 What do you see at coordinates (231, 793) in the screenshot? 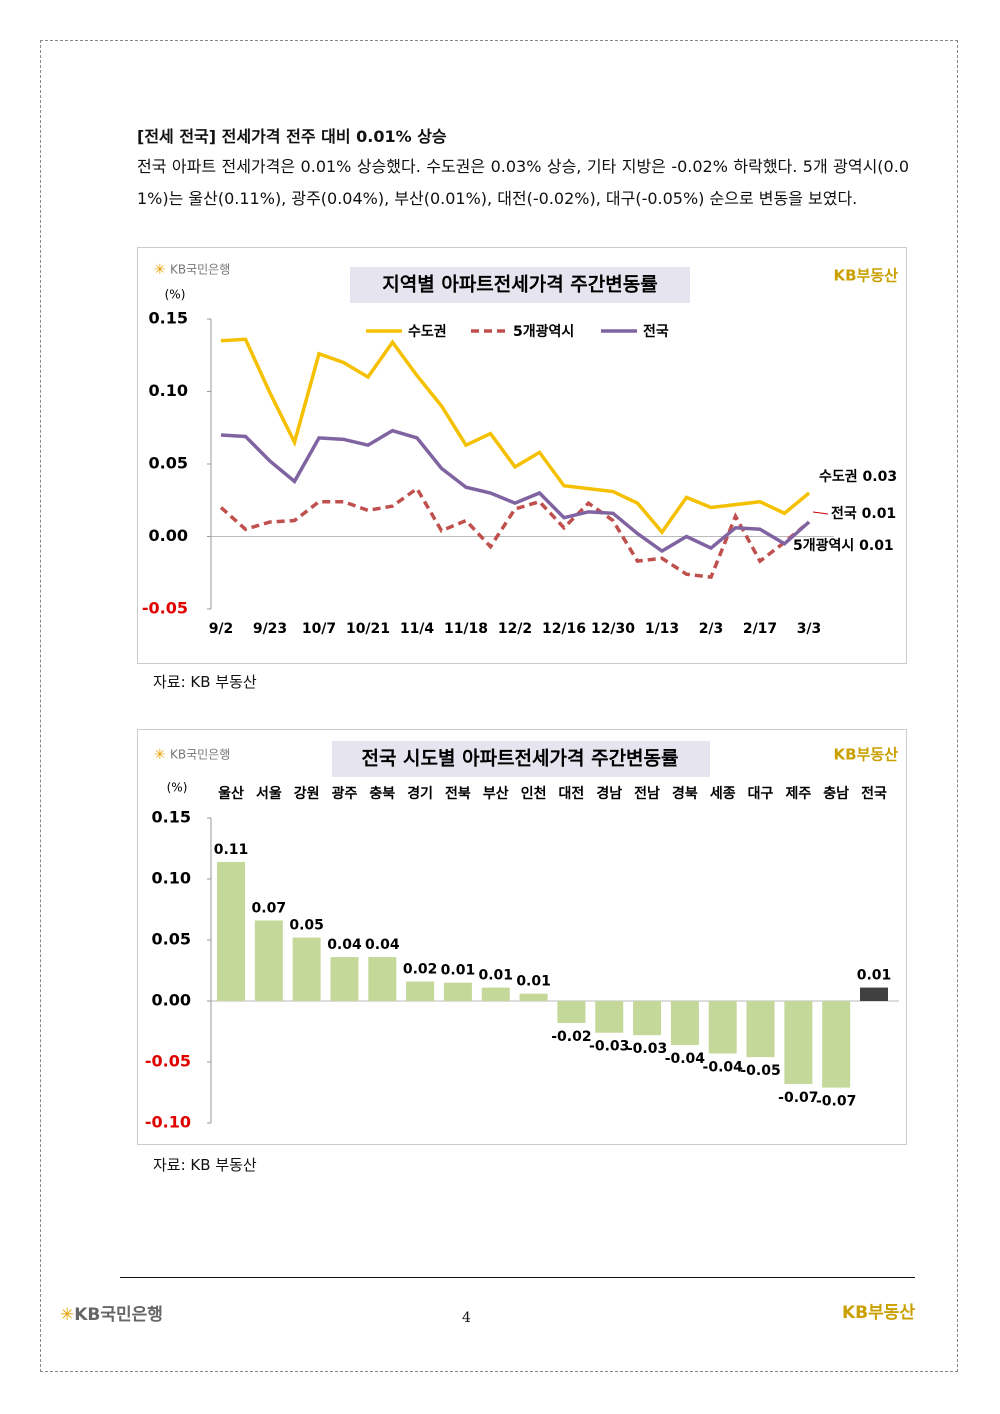
I see `x-category-label: 울산` at bounding box center [231, 793].